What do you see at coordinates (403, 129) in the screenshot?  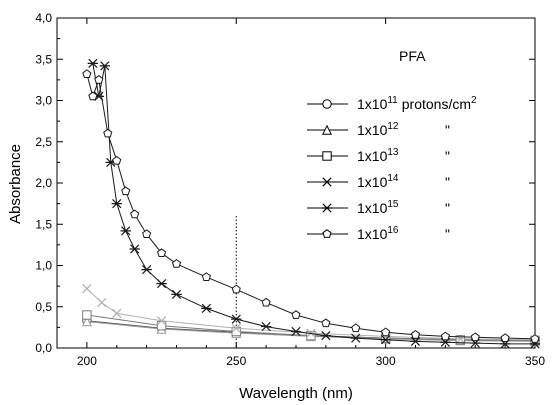 I see `legend-label: 1x1012 "` at bounding box center [403, 129].